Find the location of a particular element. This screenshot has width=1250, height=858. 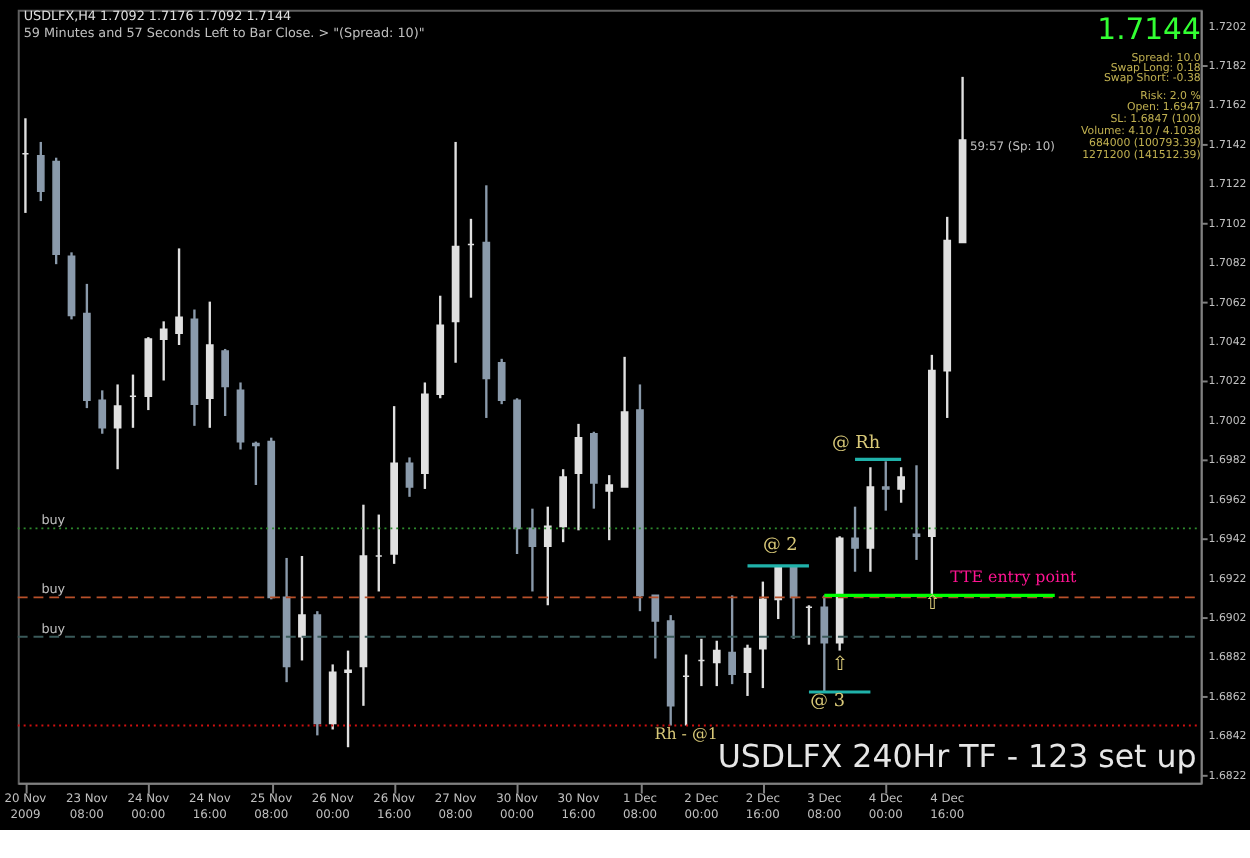

annotation: @ Rh is located at coordinates (856, 443).